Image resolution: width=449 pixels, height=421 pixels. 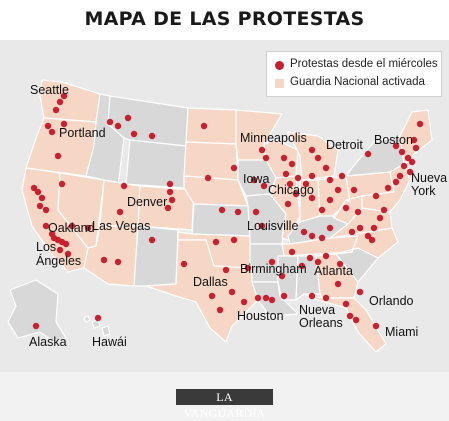 I want to click on city-label-iowa: Iowa, so click(x=256, y=179).